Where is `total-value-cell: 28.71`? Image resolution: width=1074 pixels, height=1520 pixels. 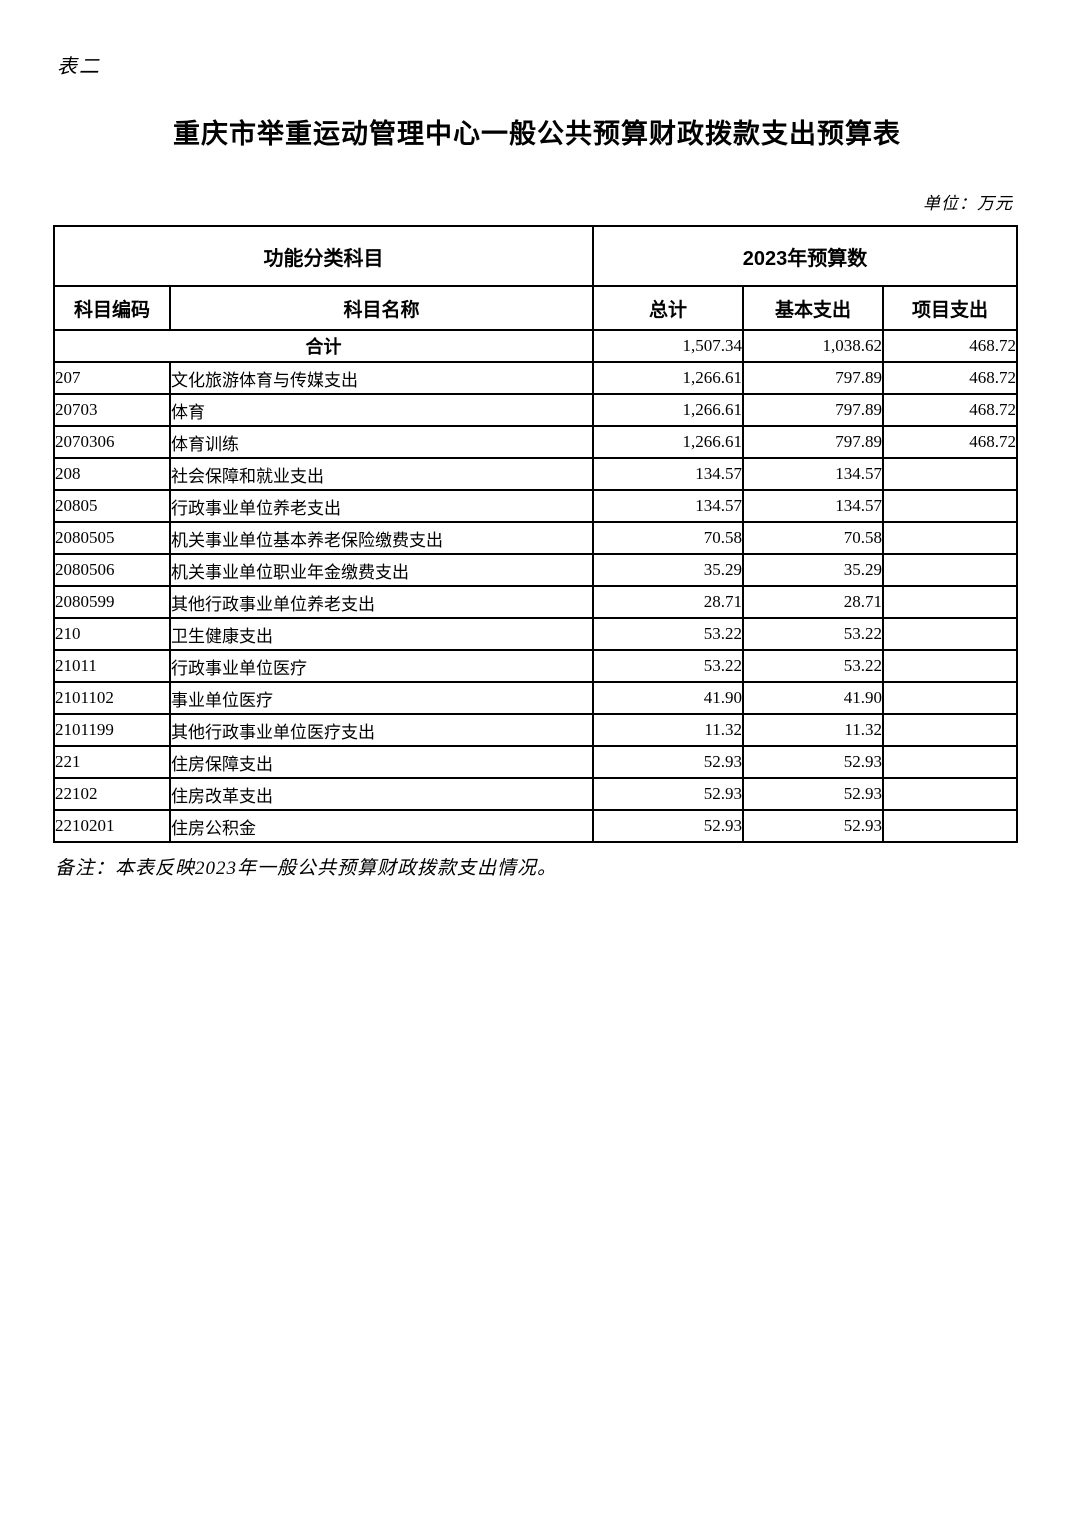
total-value-cell: 28.71 is located at coordinates (668, 602).